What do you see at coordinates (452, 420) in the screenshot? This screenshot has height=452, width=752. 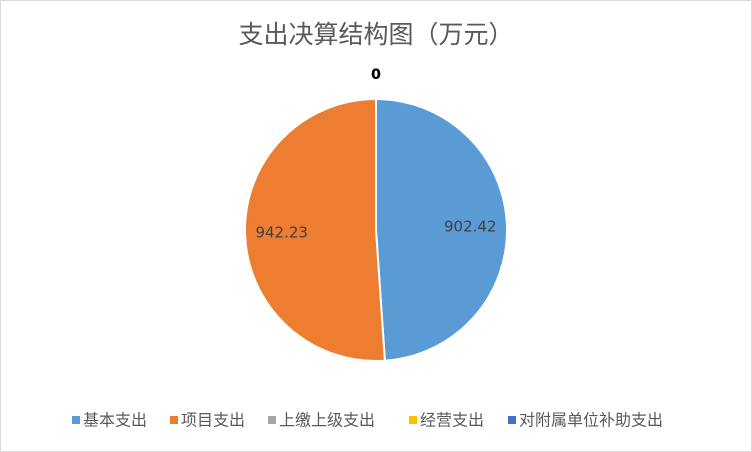 I see `legend-label: 经营支出` at bounding box center [452, 420].